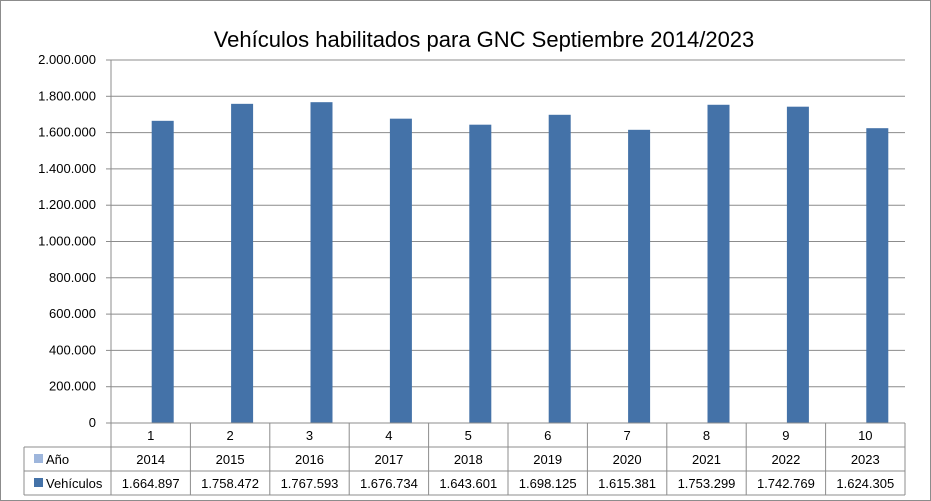 The height and width of the screenshot is (501, 931). I want to click on category-label-7: 7, so click(626, 435).